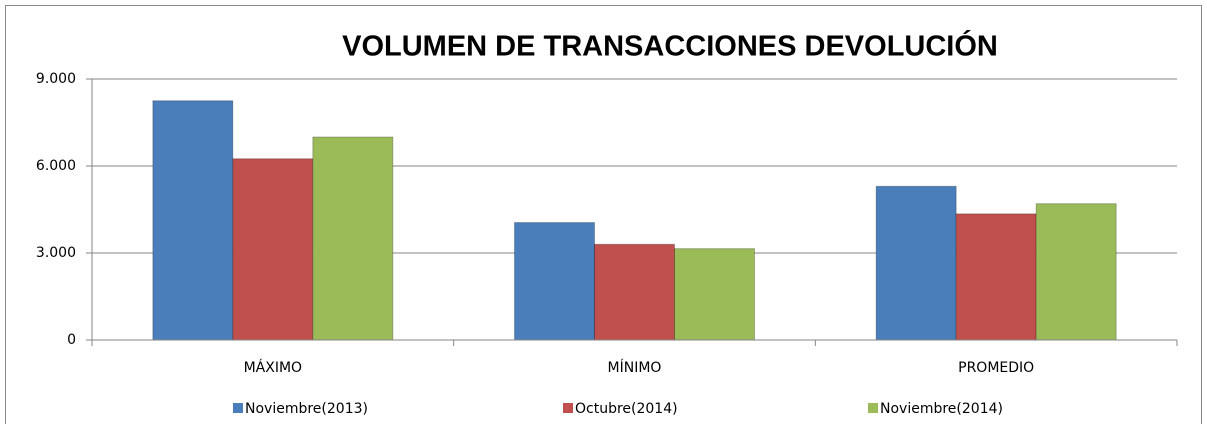  I want to click on x-tick-label: MÁXIMO, so click(273, 367).